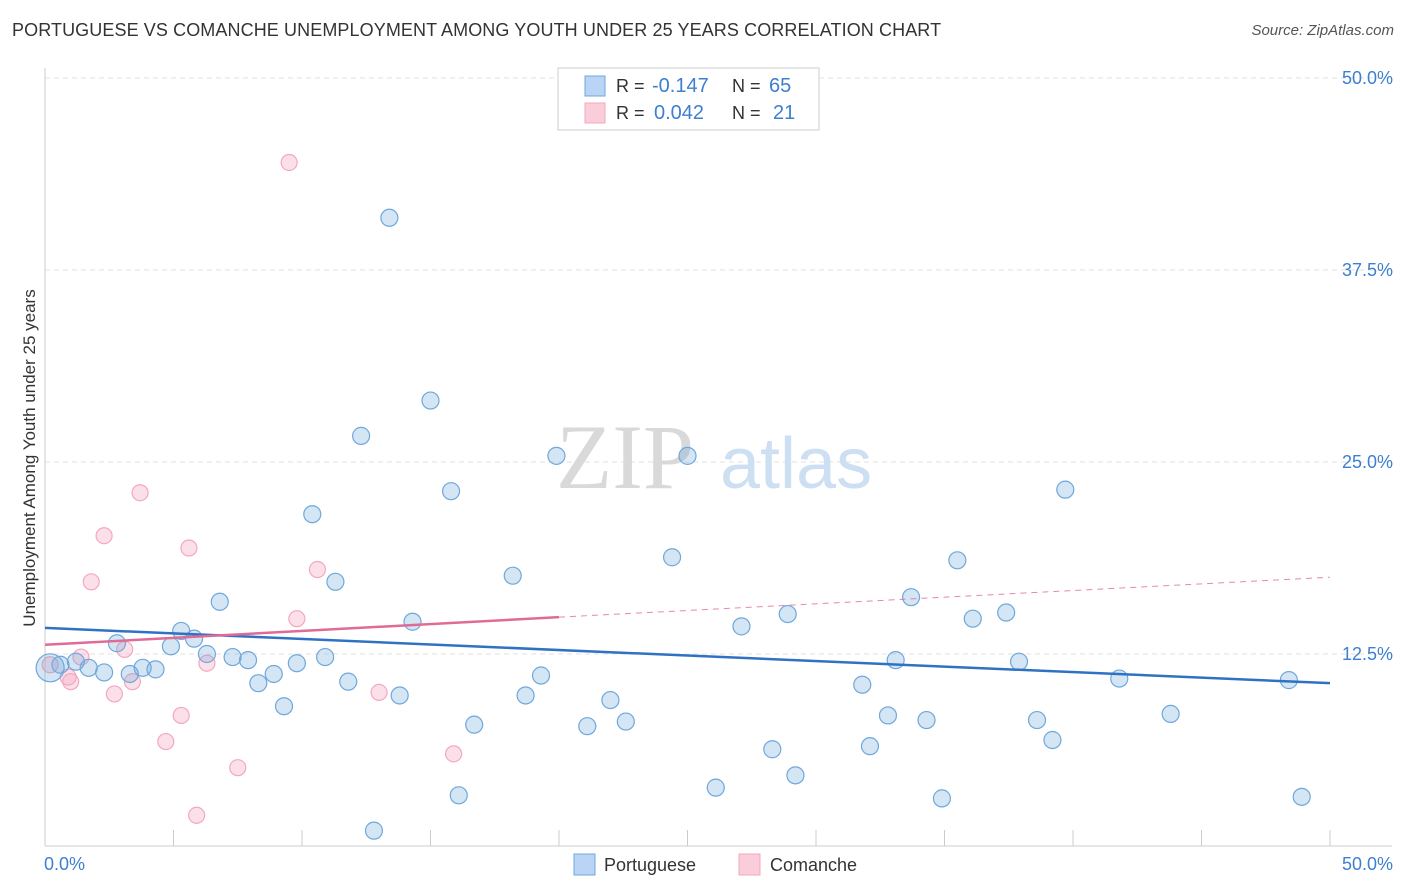 The height and width of the screenshot is (892, 1406). Describe the element at coordinates (784, 113) in the screenshot. I see `stats-n-value-2: 21` at that location.